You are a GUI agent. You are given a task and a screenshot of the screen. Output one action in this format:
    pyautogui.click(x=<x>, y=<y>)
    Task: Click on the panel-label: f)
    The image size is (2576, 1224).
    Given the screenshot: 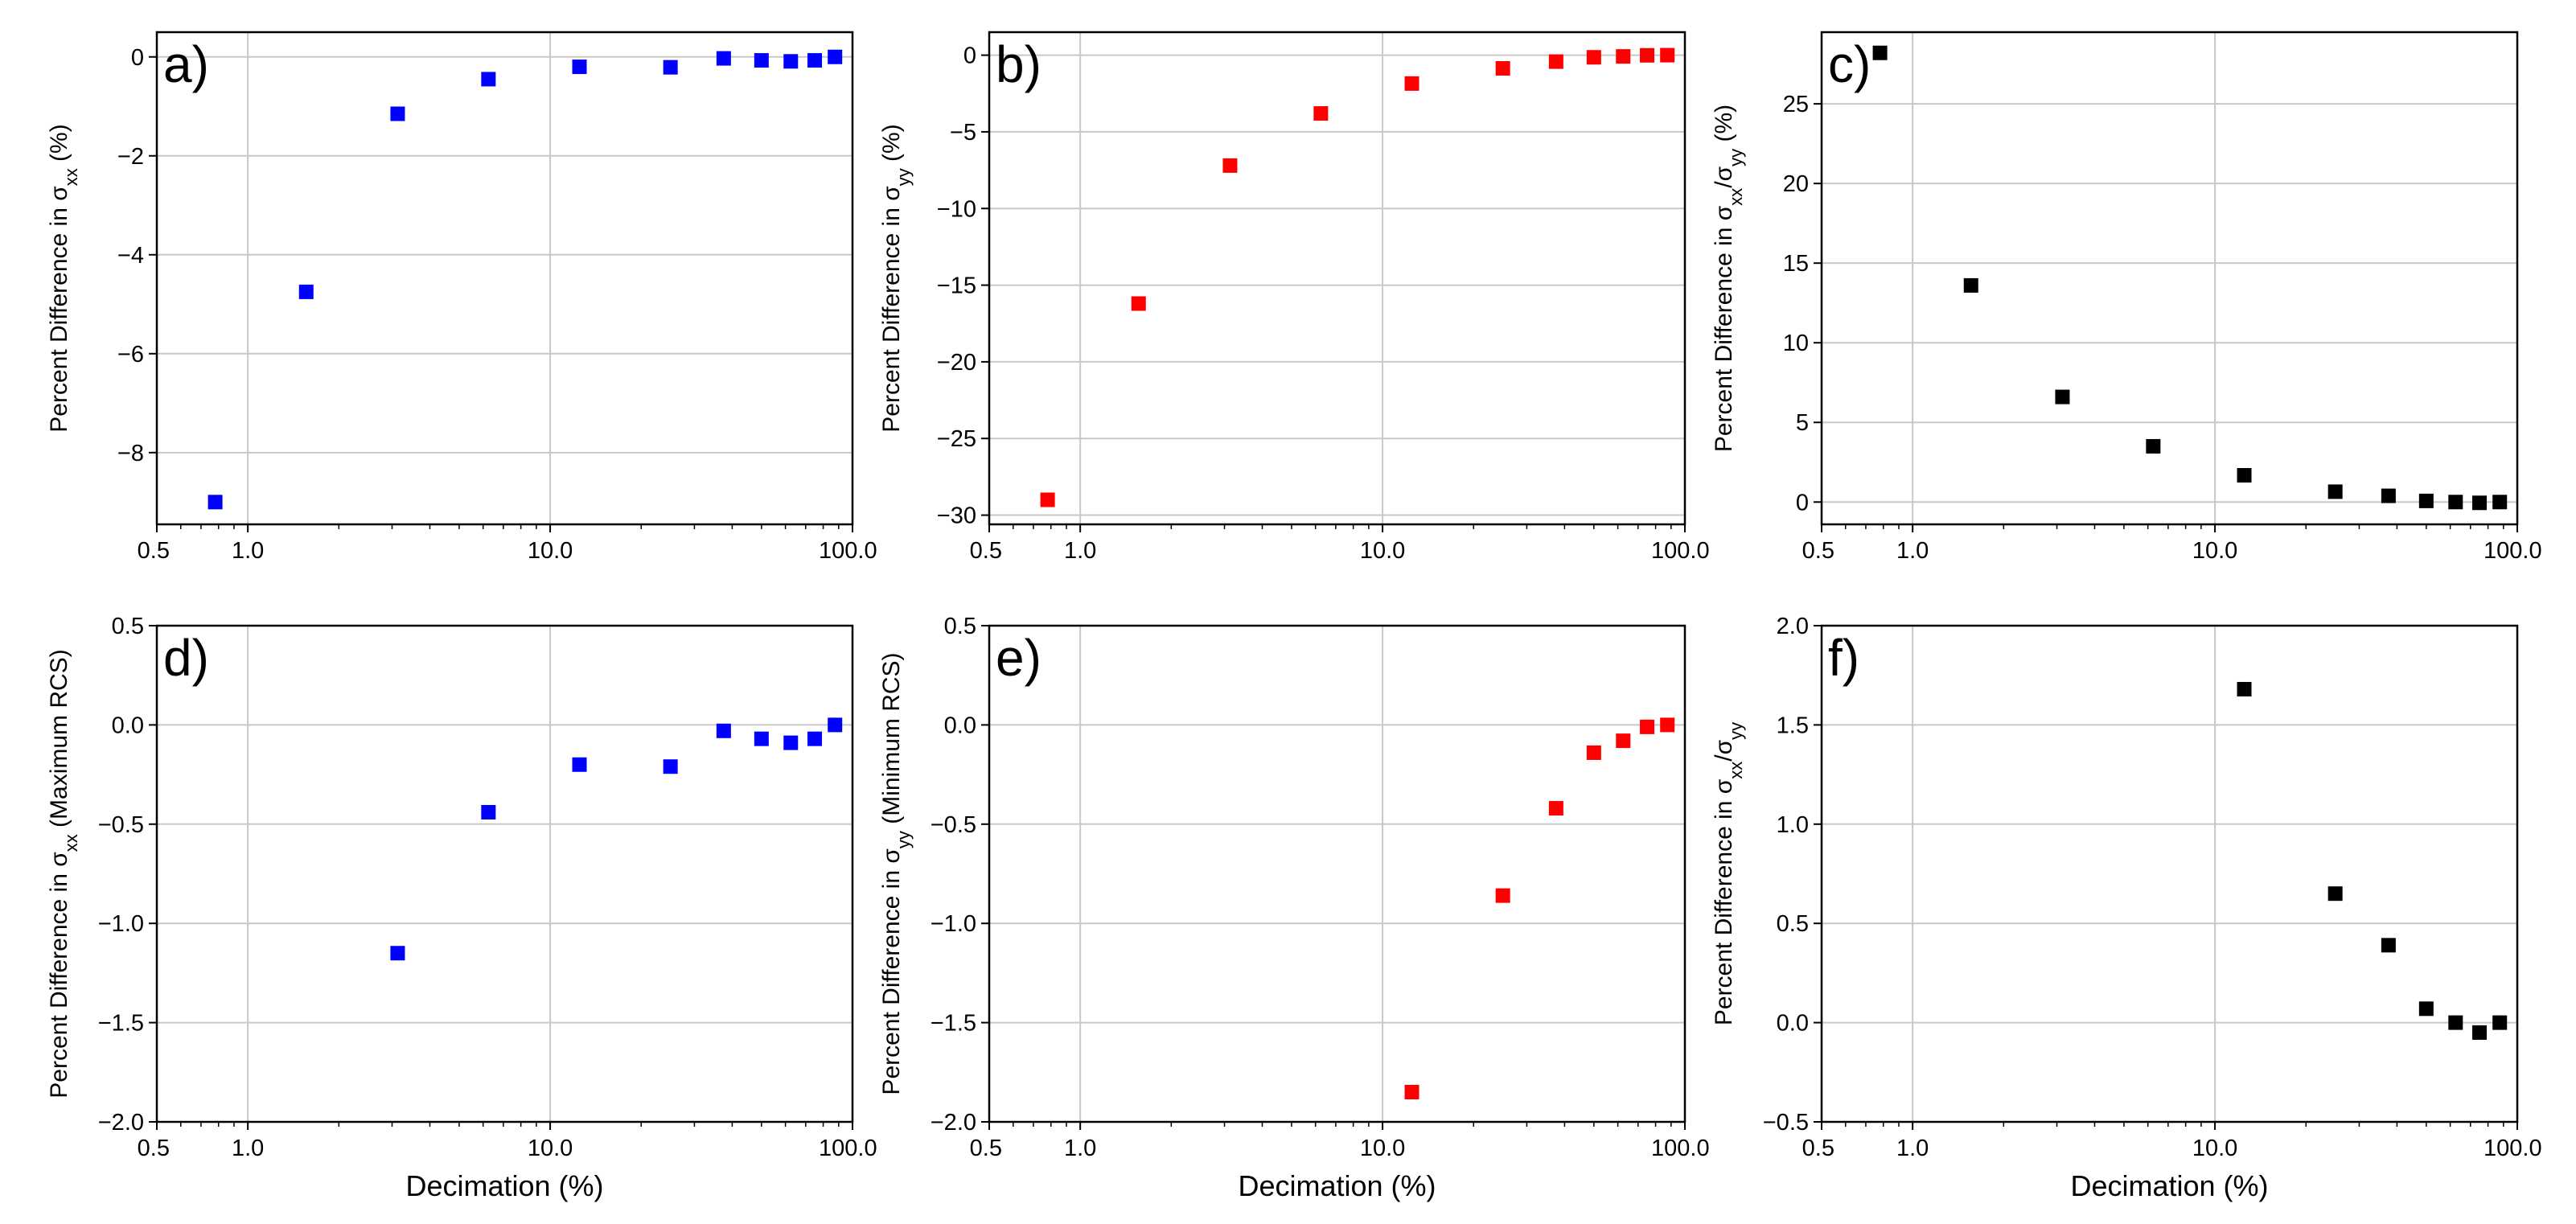 What is the action you would take?
    pyautogui.click(x=1843, y=658)
    